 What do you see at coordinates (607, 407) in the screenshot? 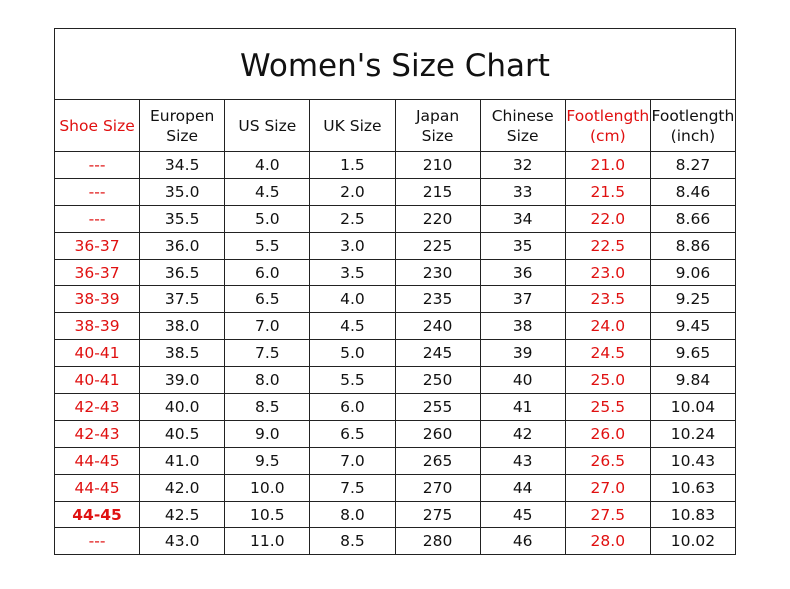
I see `table-cell: 25.5` at bounding box center [607, 407].